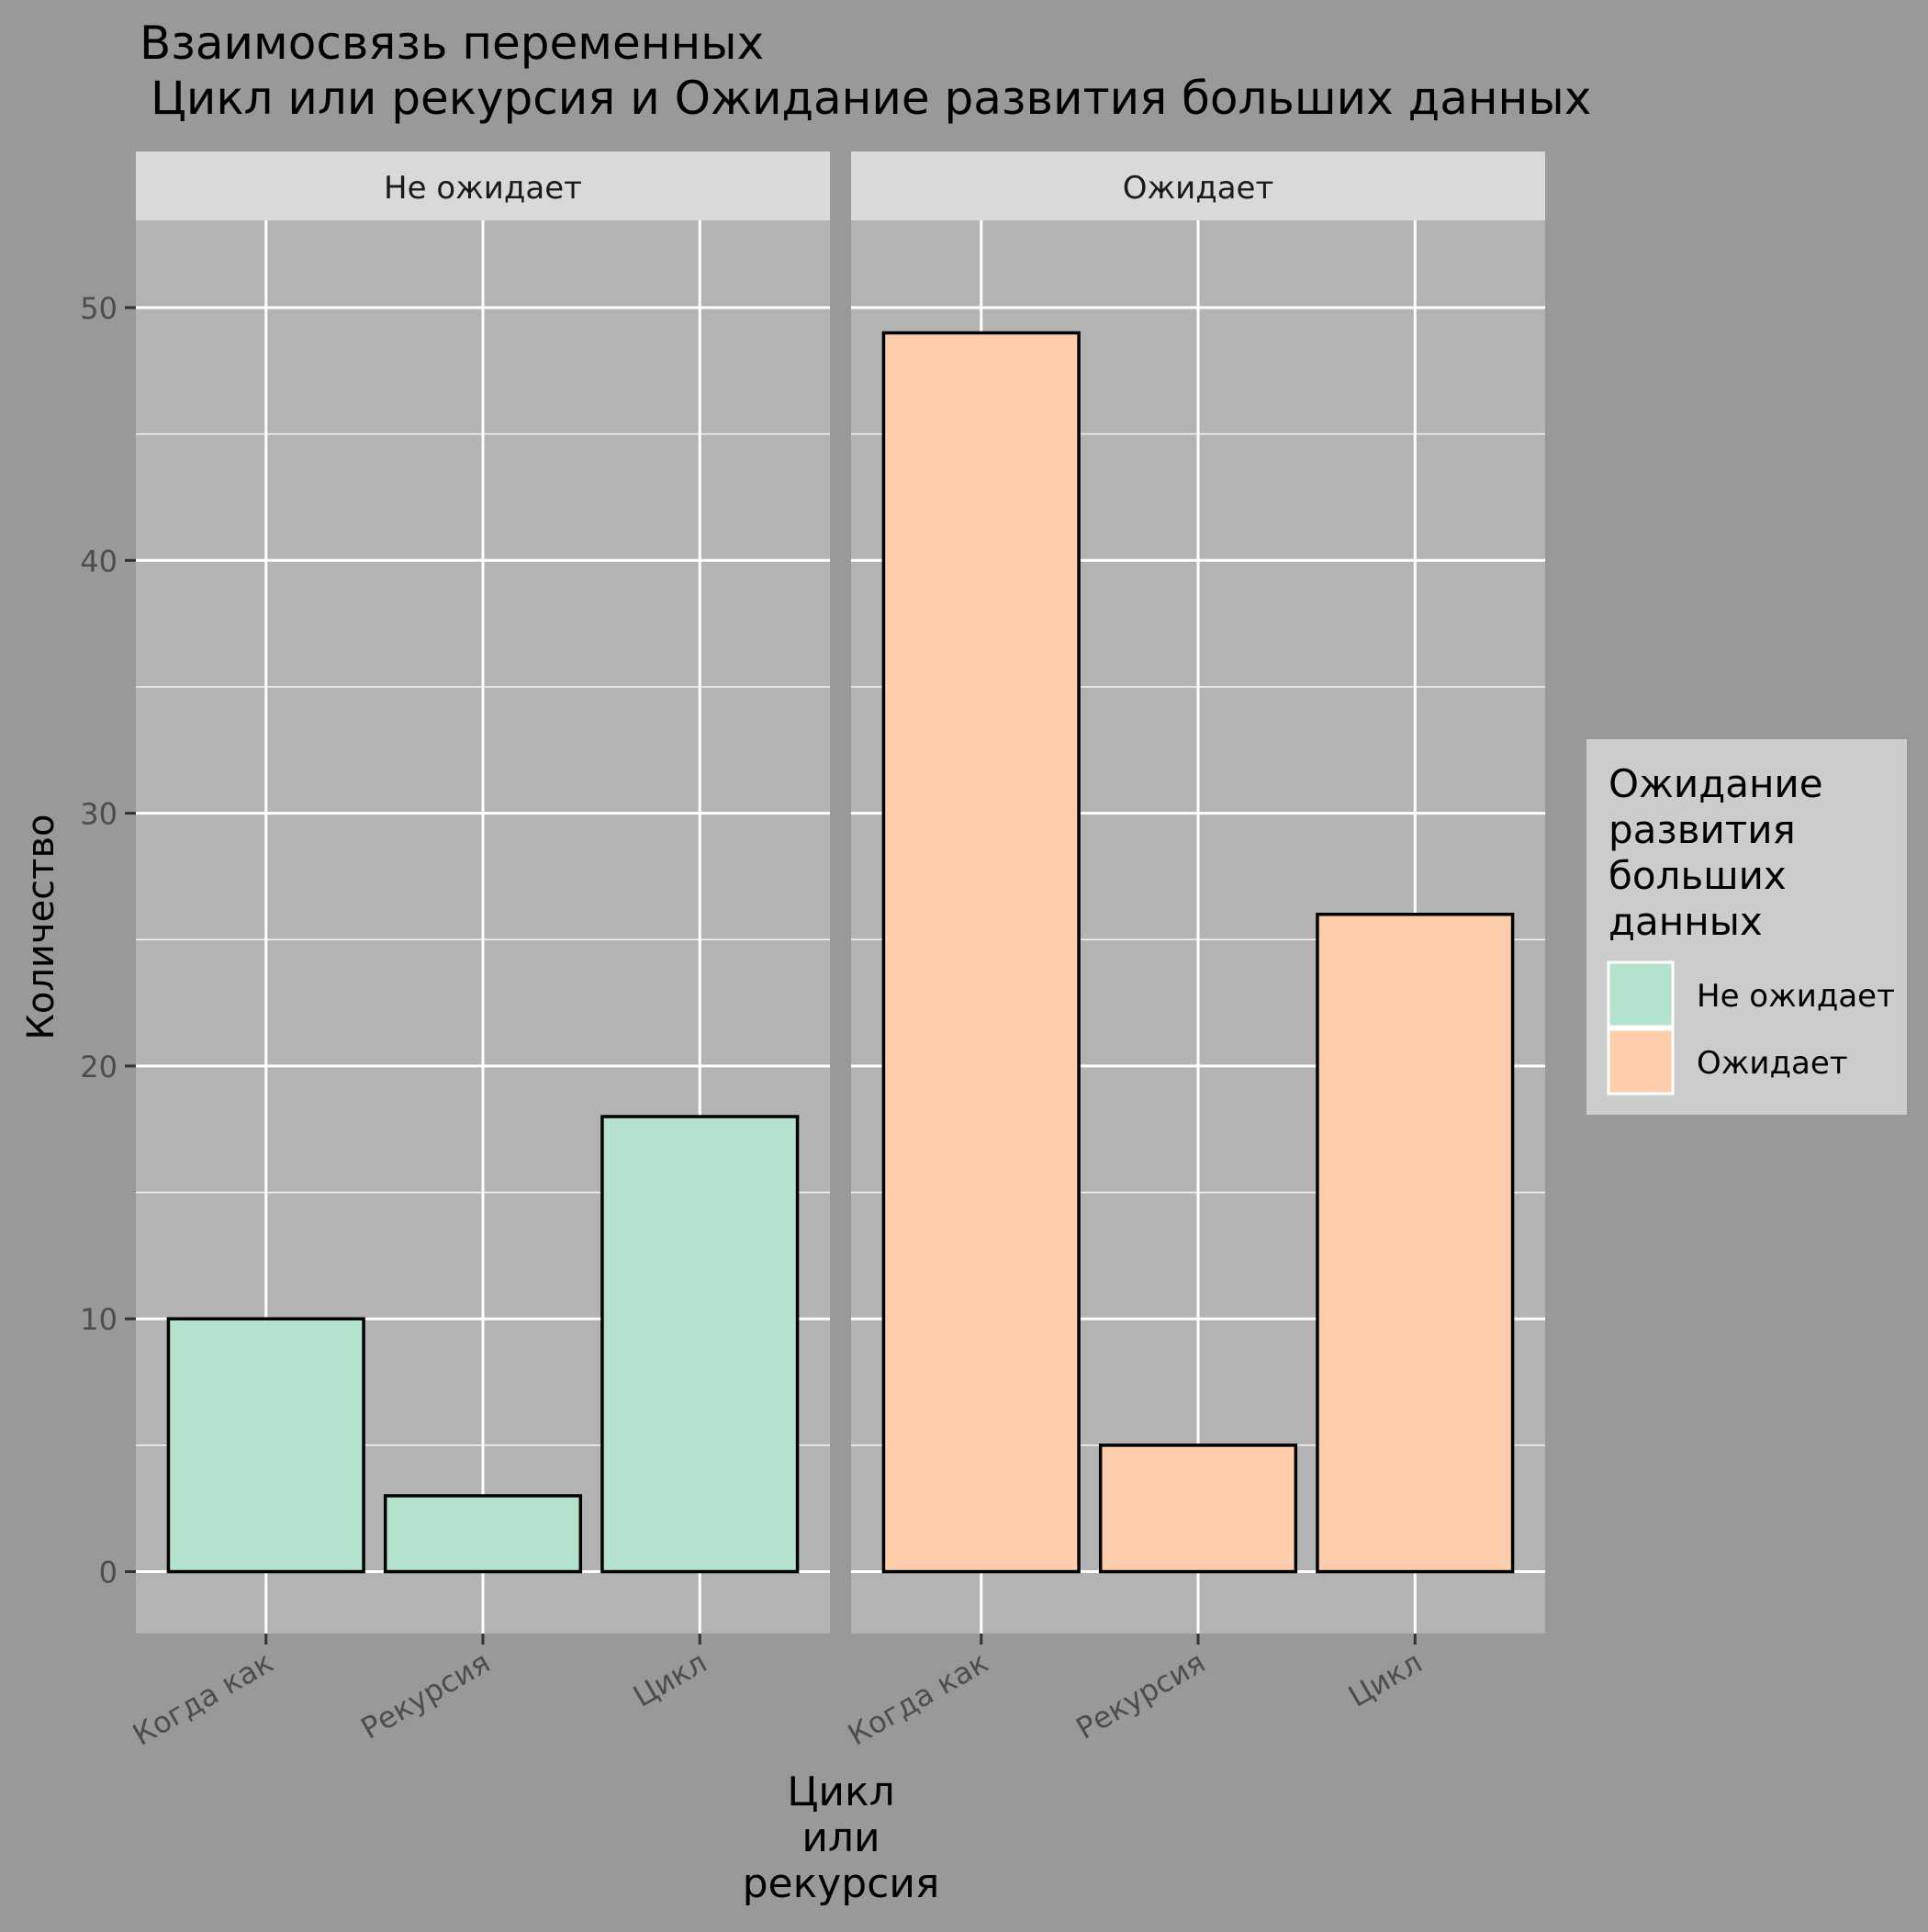  I want to click on y-tick-label: 10, so click(99, 1319).